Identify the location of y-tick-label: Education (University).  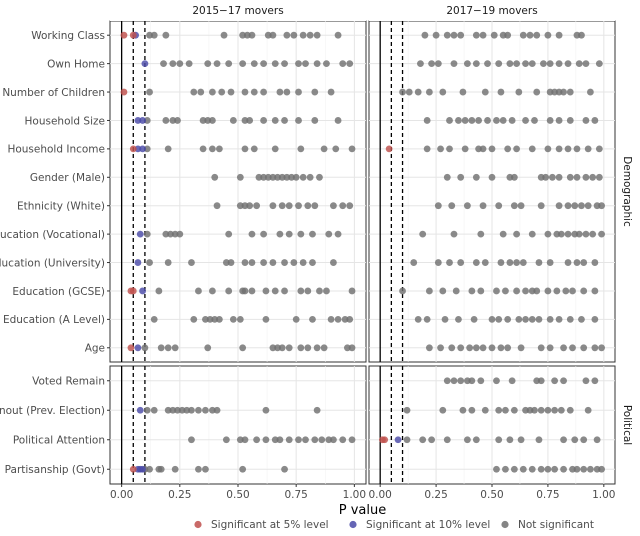
(52, 263).